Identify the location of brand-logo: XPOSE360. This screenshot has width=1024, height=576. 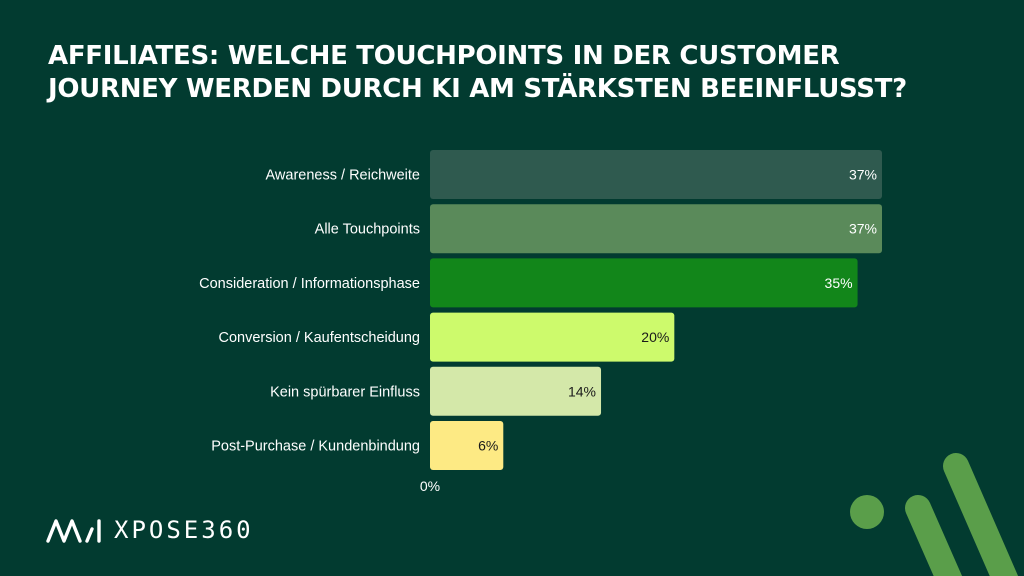
(150, 530).